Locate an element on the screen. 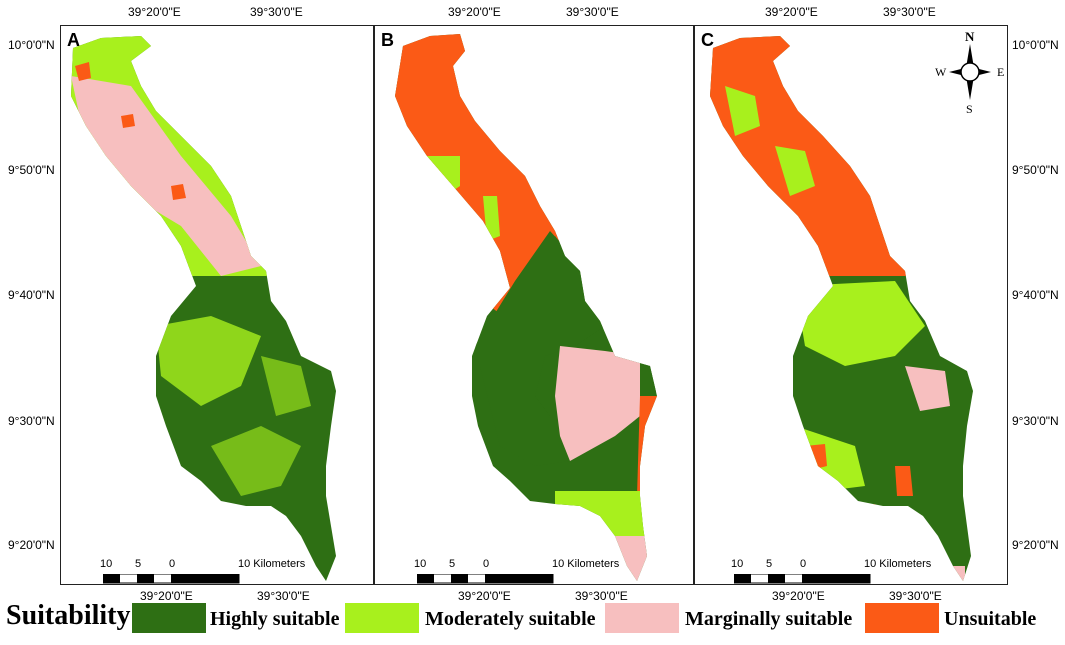  scale-bar-a-tick-10: 10 is located at coordinates (106, 564).